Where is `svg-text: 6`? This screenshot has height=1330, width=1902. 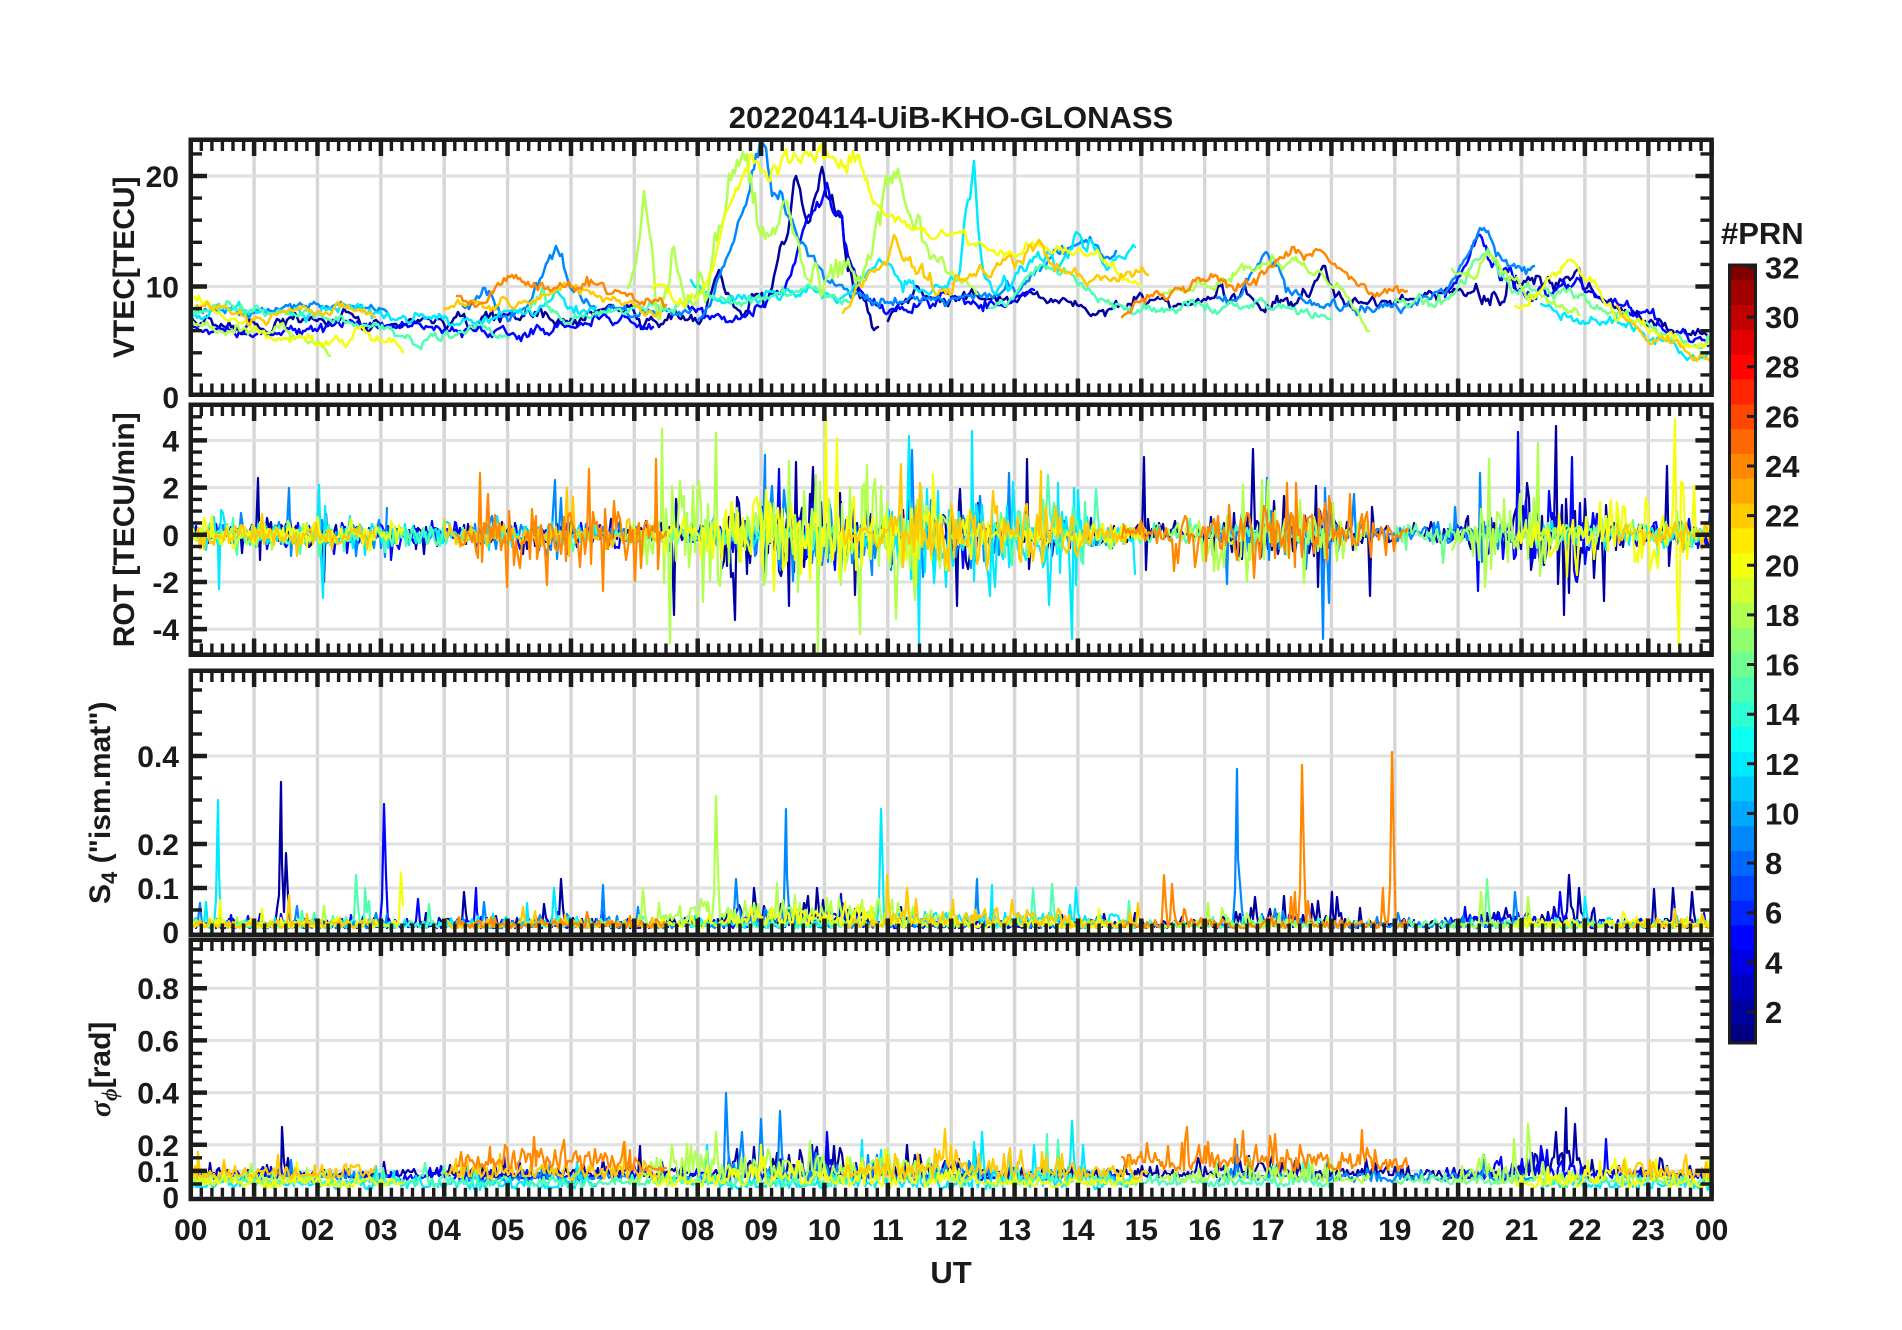
svg-text: 6 is located at coordinates (1773, 913).